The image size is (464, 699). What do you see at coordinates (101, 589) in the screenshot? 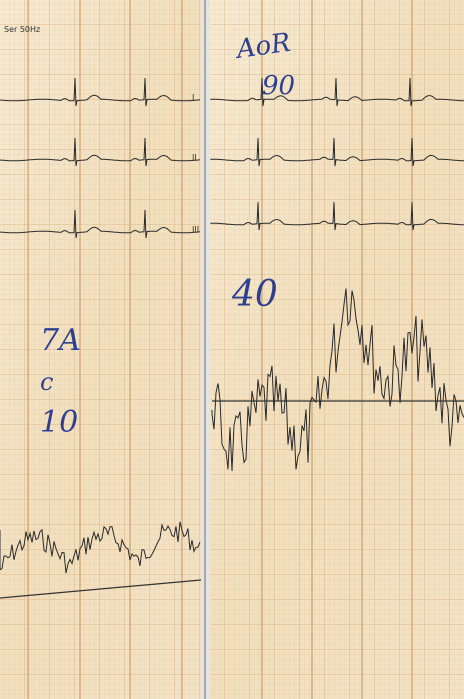
I see `baseline` at bounding box center [101, 589].